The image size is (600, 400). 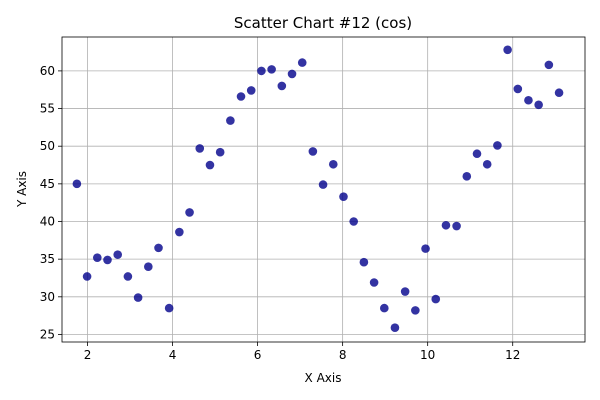 I want to click on x-tick-label: 12, so click(x=512, y=355).